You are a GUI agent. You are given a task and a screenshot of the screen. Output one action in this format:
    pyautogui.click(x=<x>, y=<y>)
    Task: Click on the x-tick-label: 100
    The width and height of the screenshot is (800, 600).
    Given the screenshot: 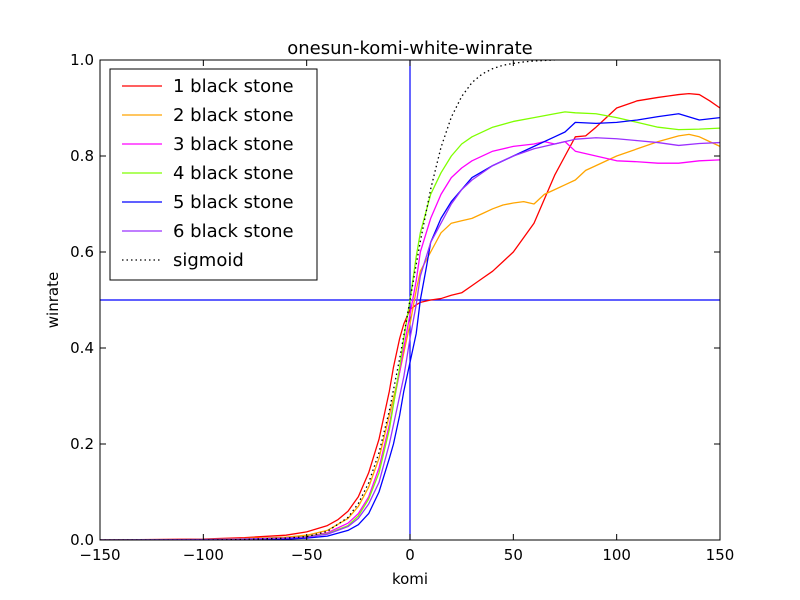 What is the action you would take?
    pyautogui.click(x=616, y=555)
    